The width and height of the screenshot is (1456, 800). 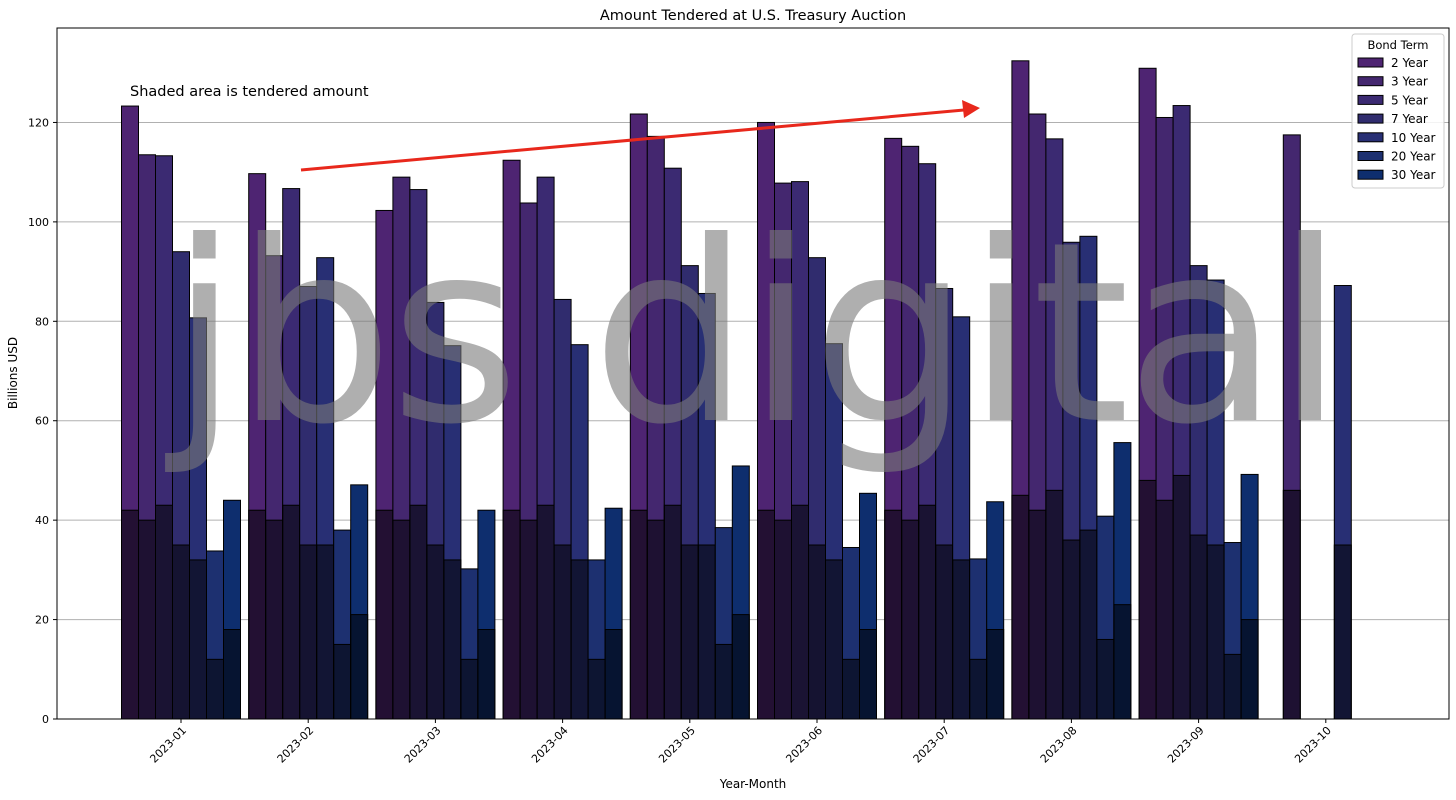 I want to click on legend-label: 7 Year, so click(x=1409, y=119).